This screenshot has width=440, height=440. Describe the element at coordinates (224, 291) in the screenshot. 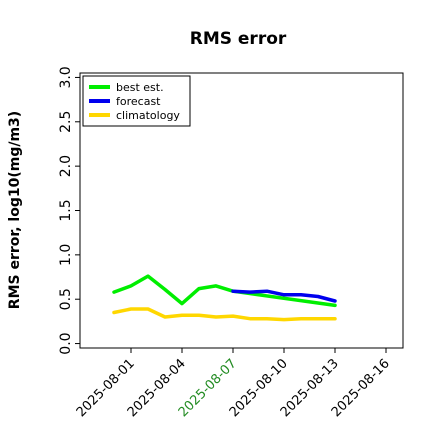

I see `series-line-best-est` at that location.